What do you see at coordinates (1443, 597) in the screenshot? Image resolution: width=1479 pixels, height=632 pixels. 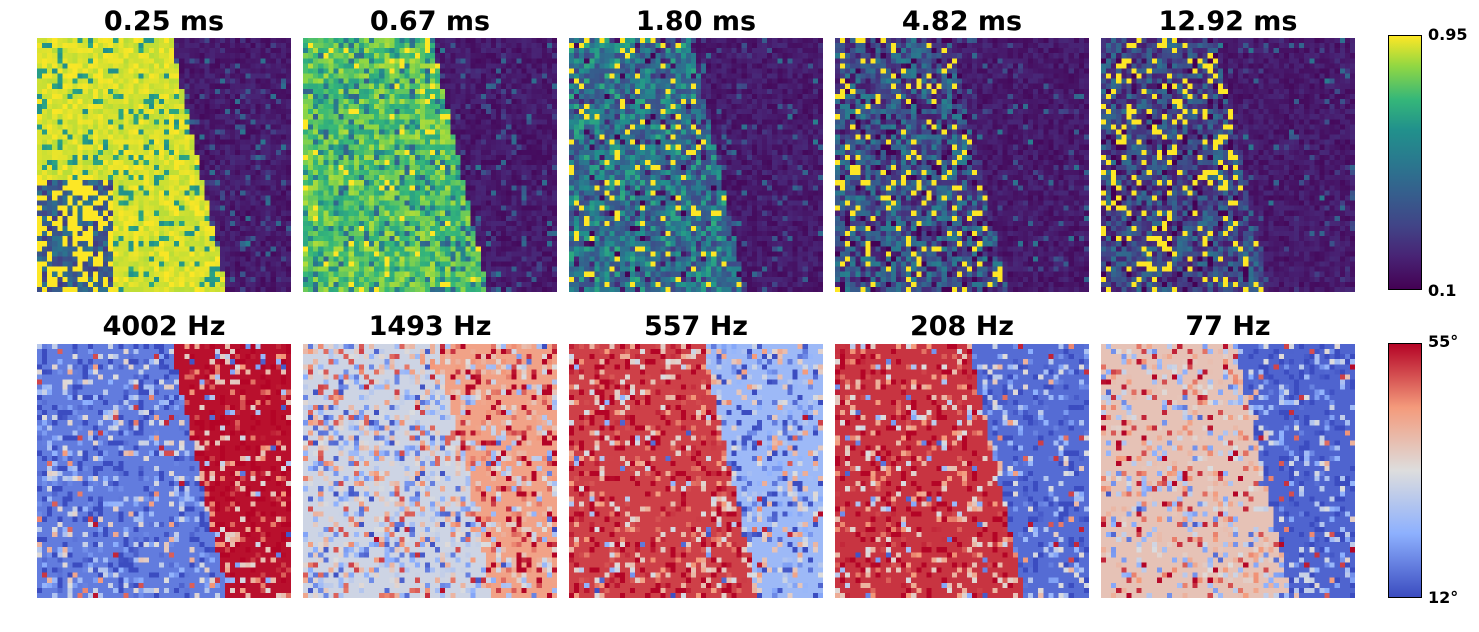 I see `colorbar-bottom-min-label: 12°` at bounding box center [1443, 597].